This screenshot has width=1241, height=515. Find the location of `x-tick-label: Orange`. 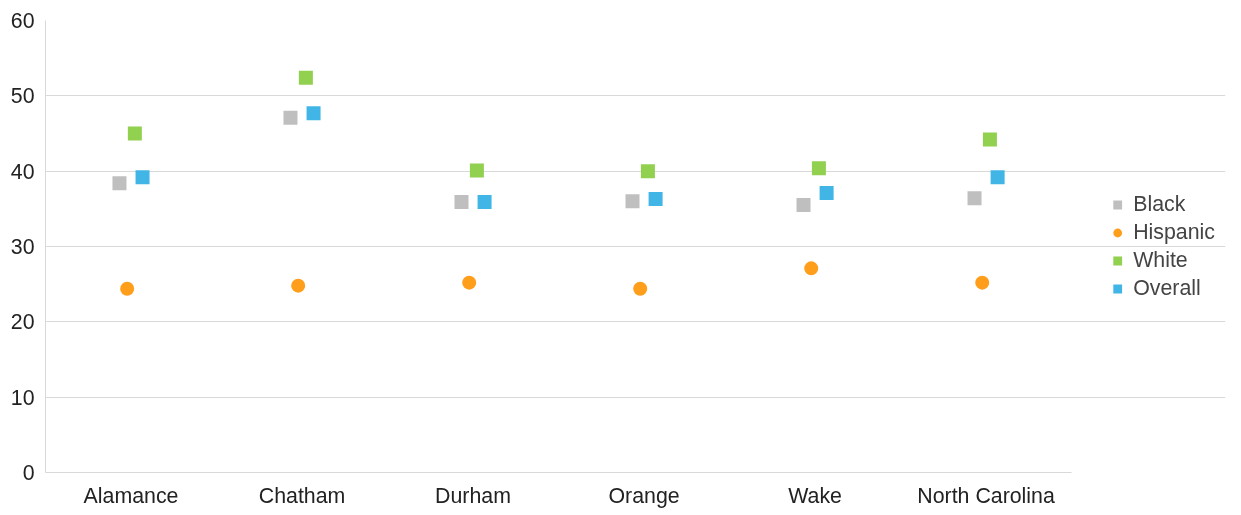

x-tick-label: Orange is located at coordinates (644, 495).